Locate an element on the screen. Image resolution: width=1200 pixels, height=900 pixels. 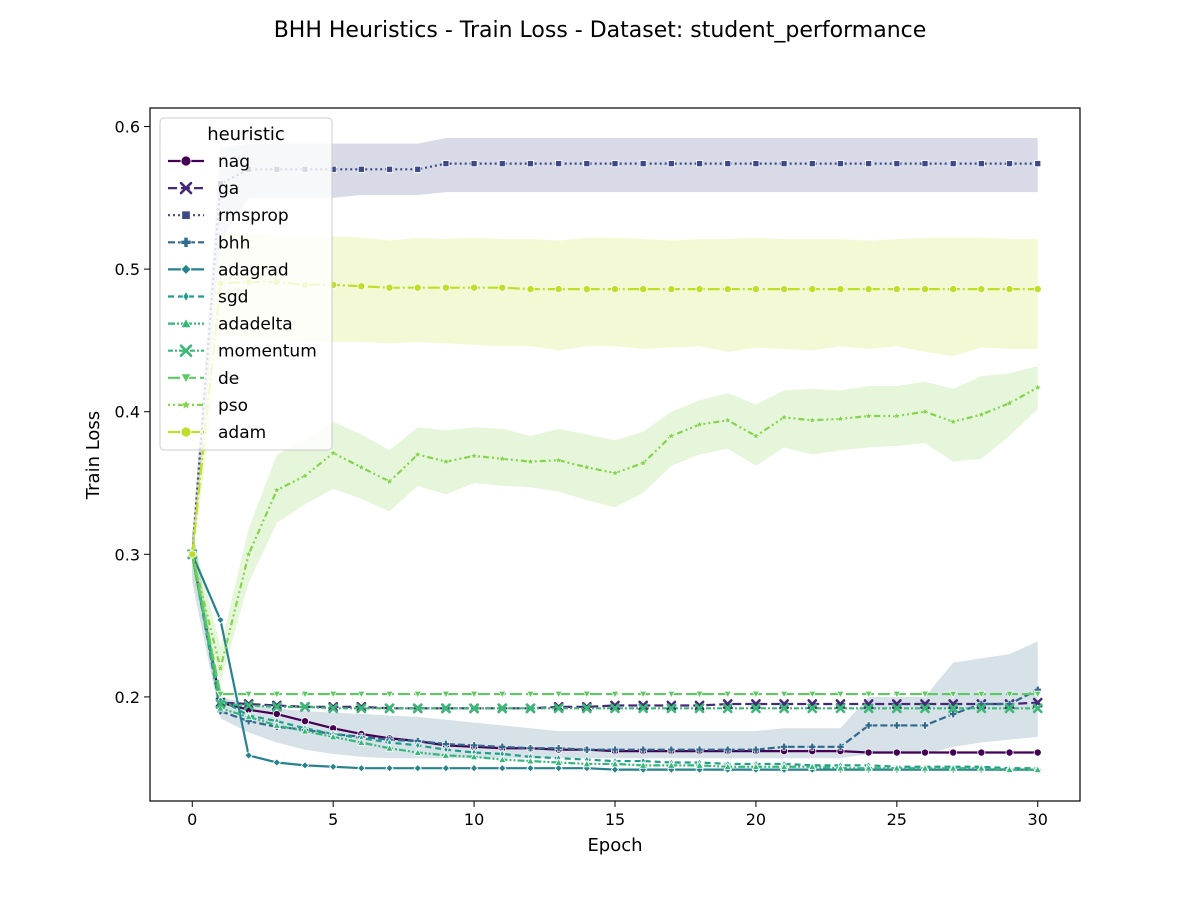
legend-box is located at coordinates (246, 284).